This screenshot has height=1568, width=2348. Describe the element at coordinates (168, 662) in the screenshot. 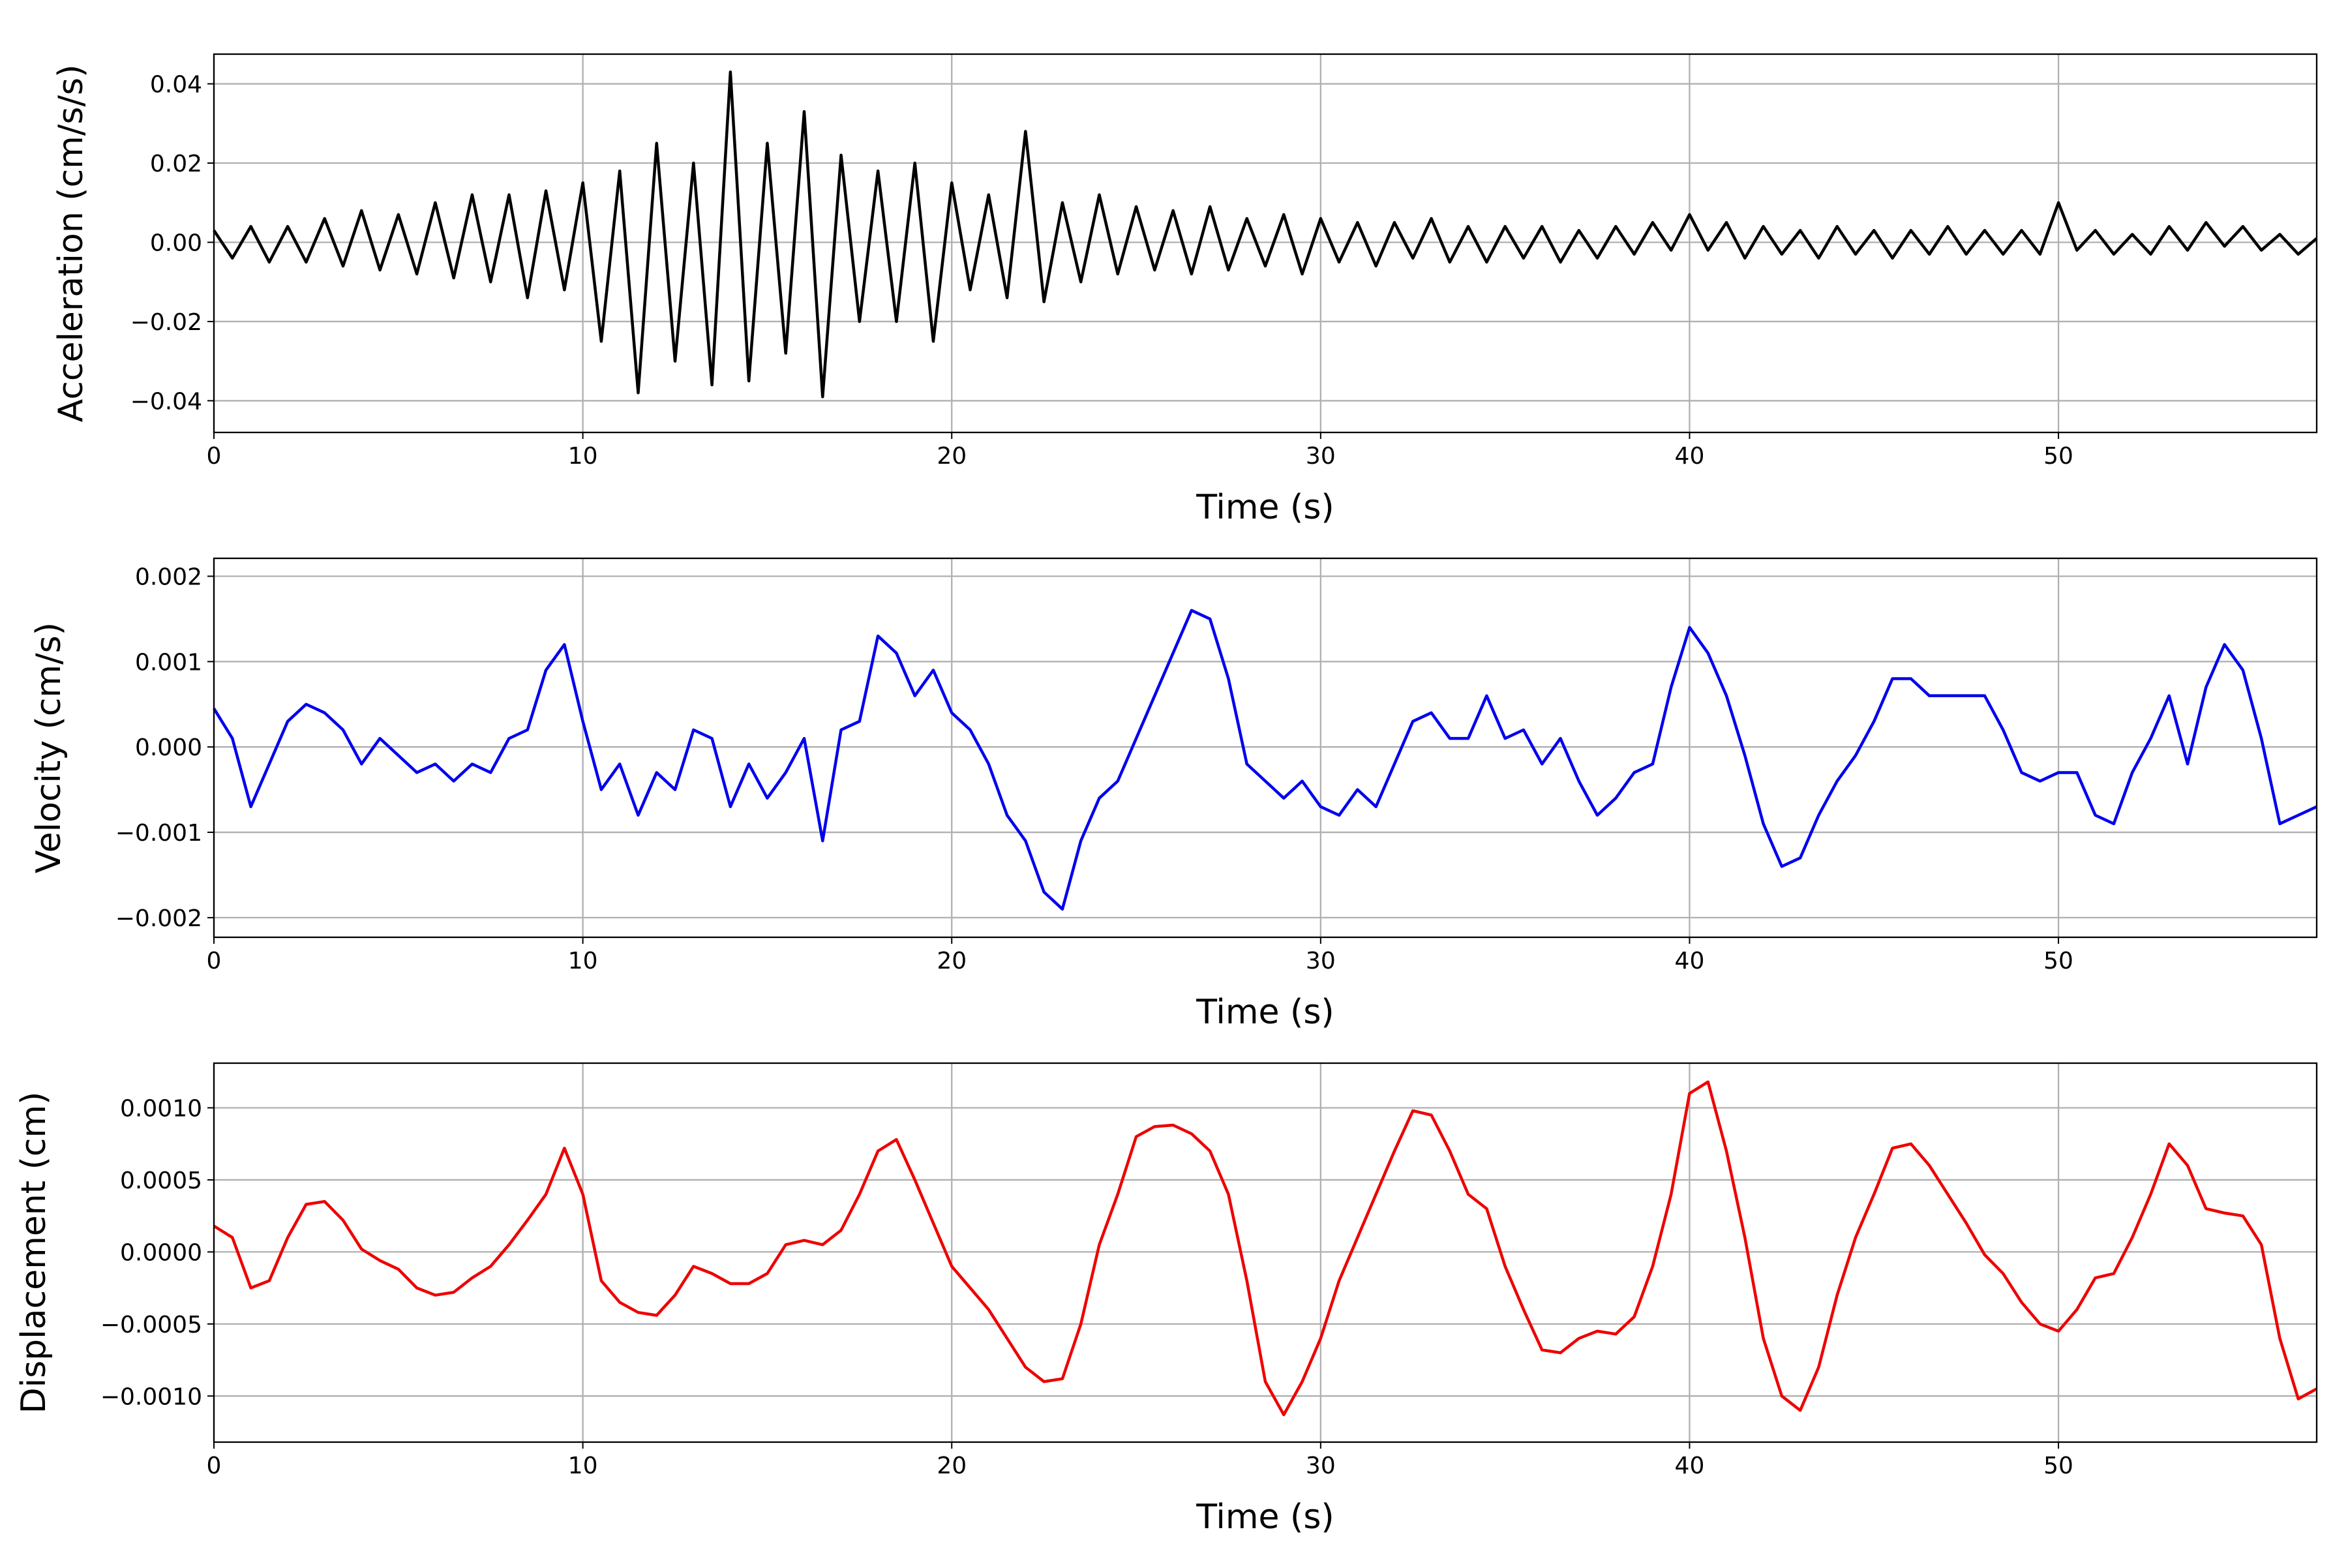

I see `y-tick-label: 0.001` at that location.